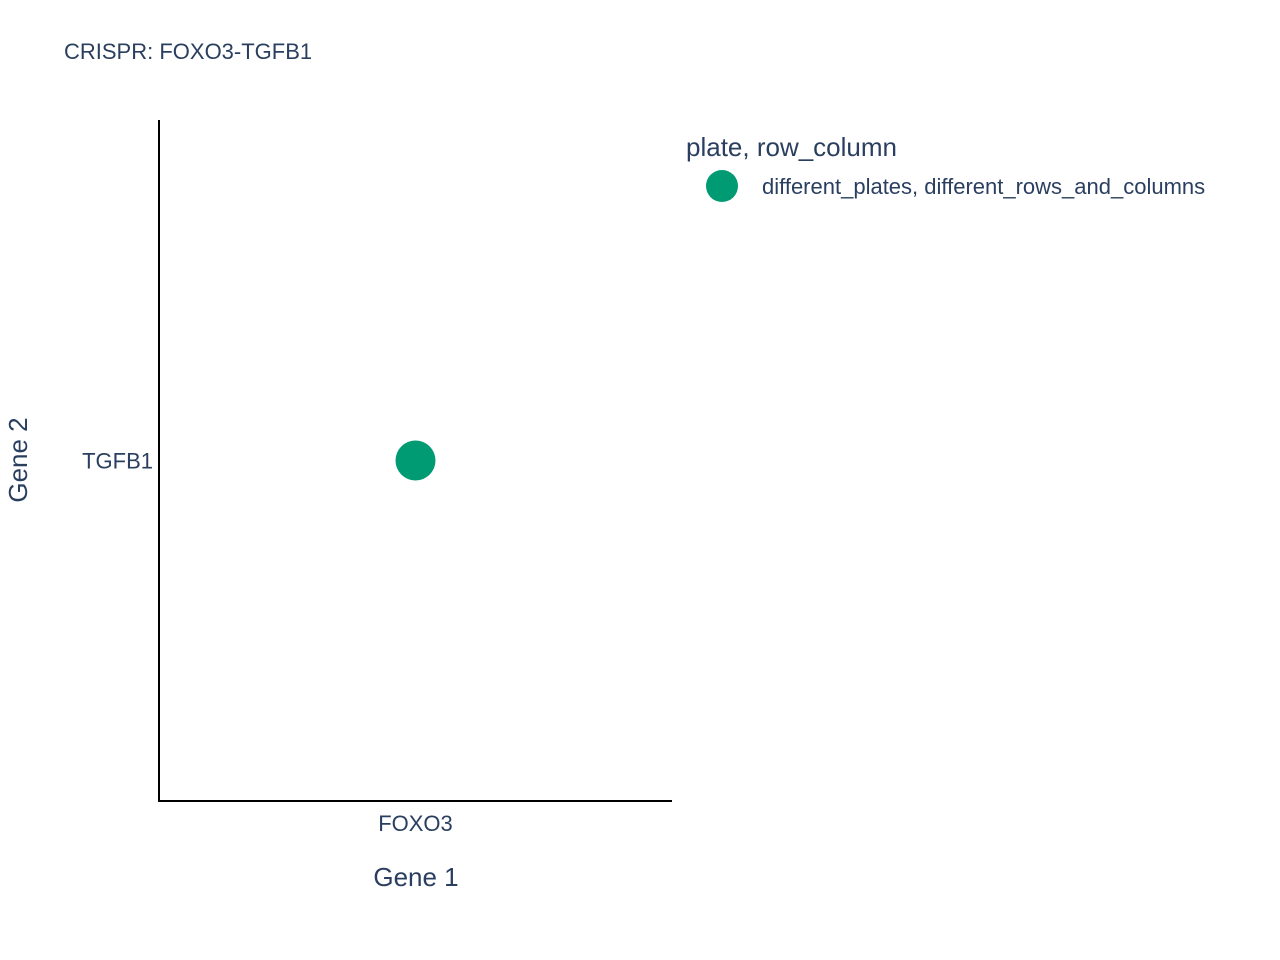 The width and height of the screenshot is (1280, 960). I want to click on x-tick-label: FOXO3, so click(415, 823).